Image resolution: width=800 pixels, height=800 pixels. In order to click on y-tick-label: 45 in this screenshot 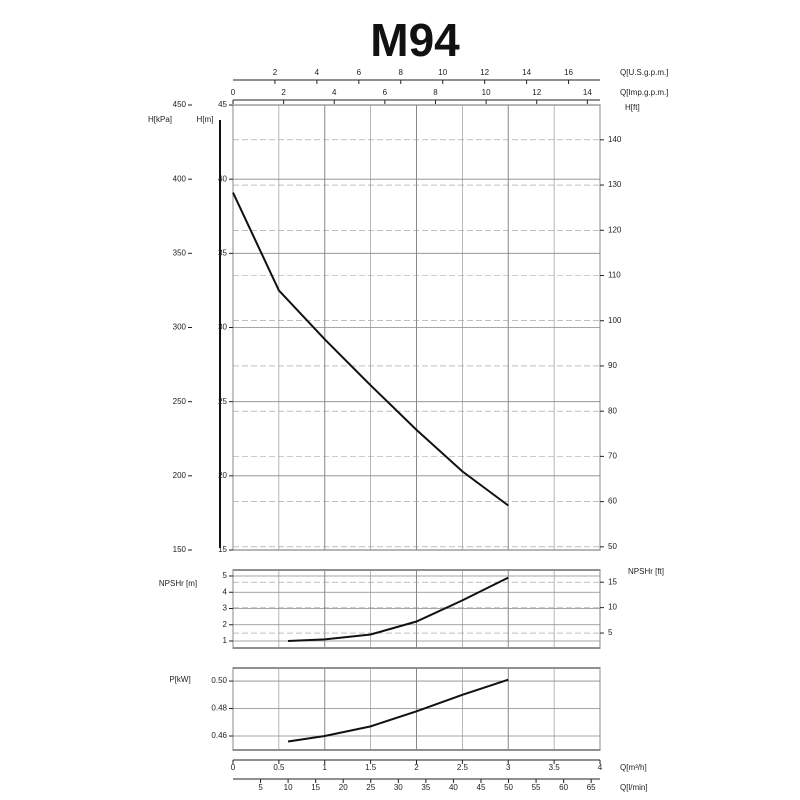, I will do `click(222, 104)`.